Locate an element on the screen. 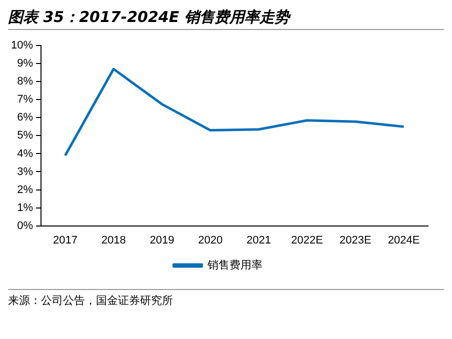  legend-label: 销售费用率 is located at coordinates (234, 265).